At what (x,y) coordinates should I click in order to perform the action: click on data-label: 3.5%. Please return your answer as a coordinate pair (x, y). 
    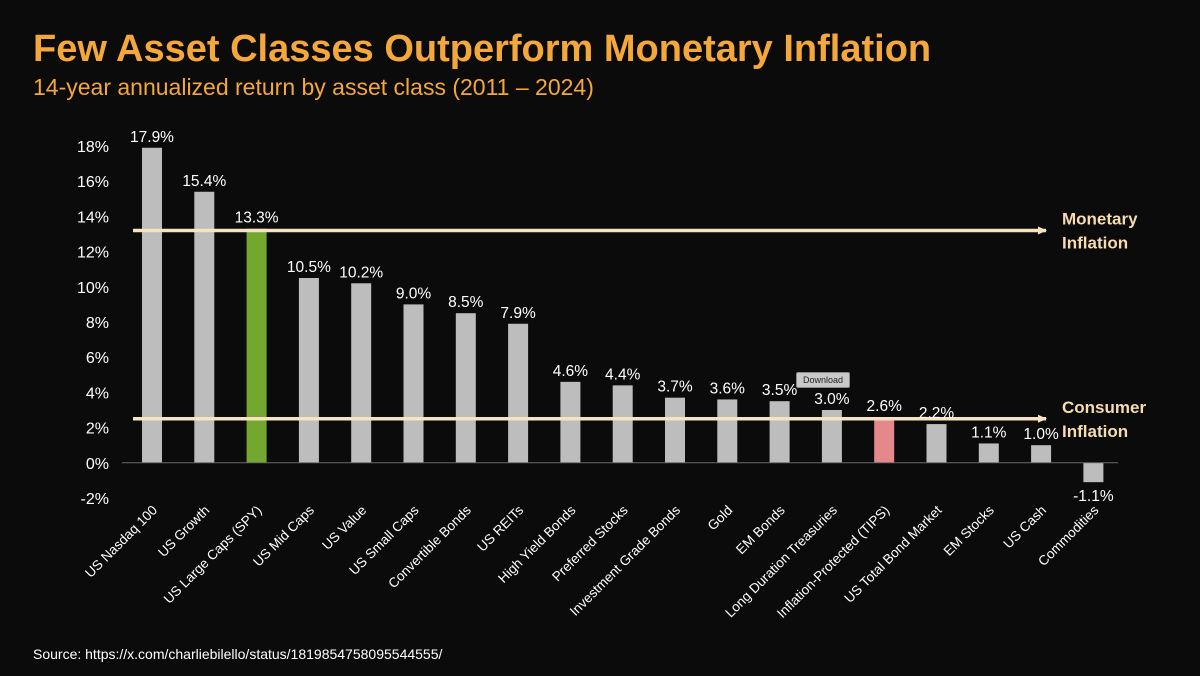
    Looking at the image, I should click on (780, 390).